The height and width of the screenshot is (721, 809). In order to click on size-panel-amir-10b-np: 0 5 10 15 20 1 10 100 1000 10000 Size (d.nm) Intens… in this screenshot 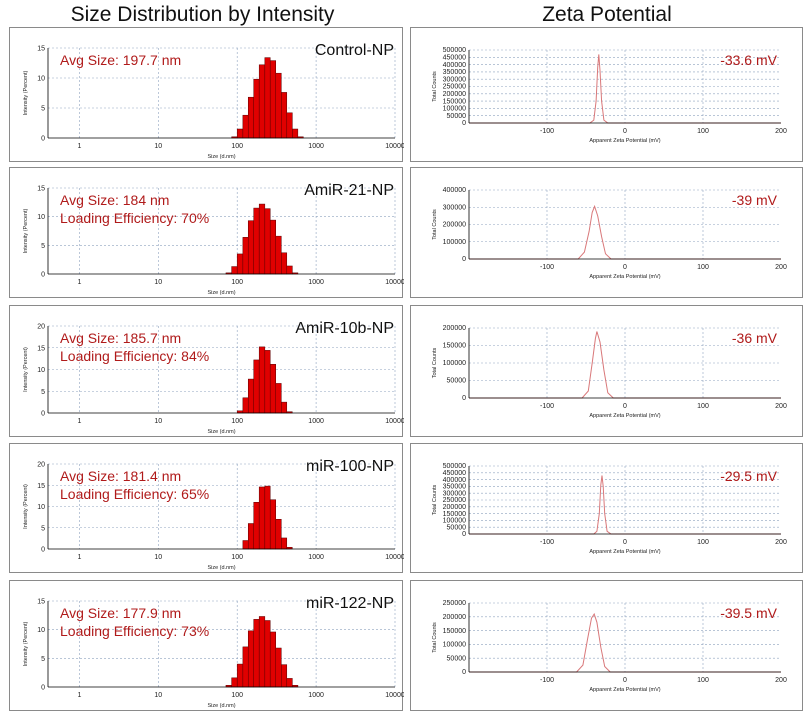, I will do `click(207, 371)`.